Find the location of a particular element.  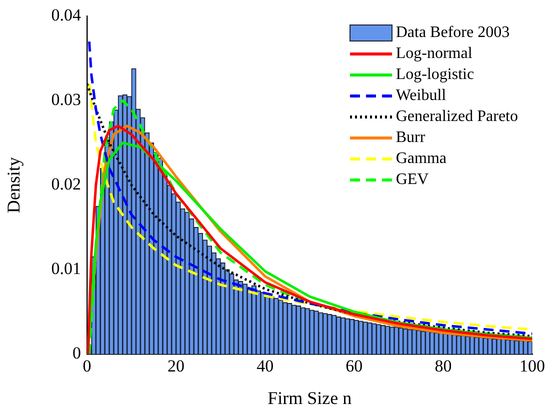

y-axis-title: Density is located at coordinates (14, 185).